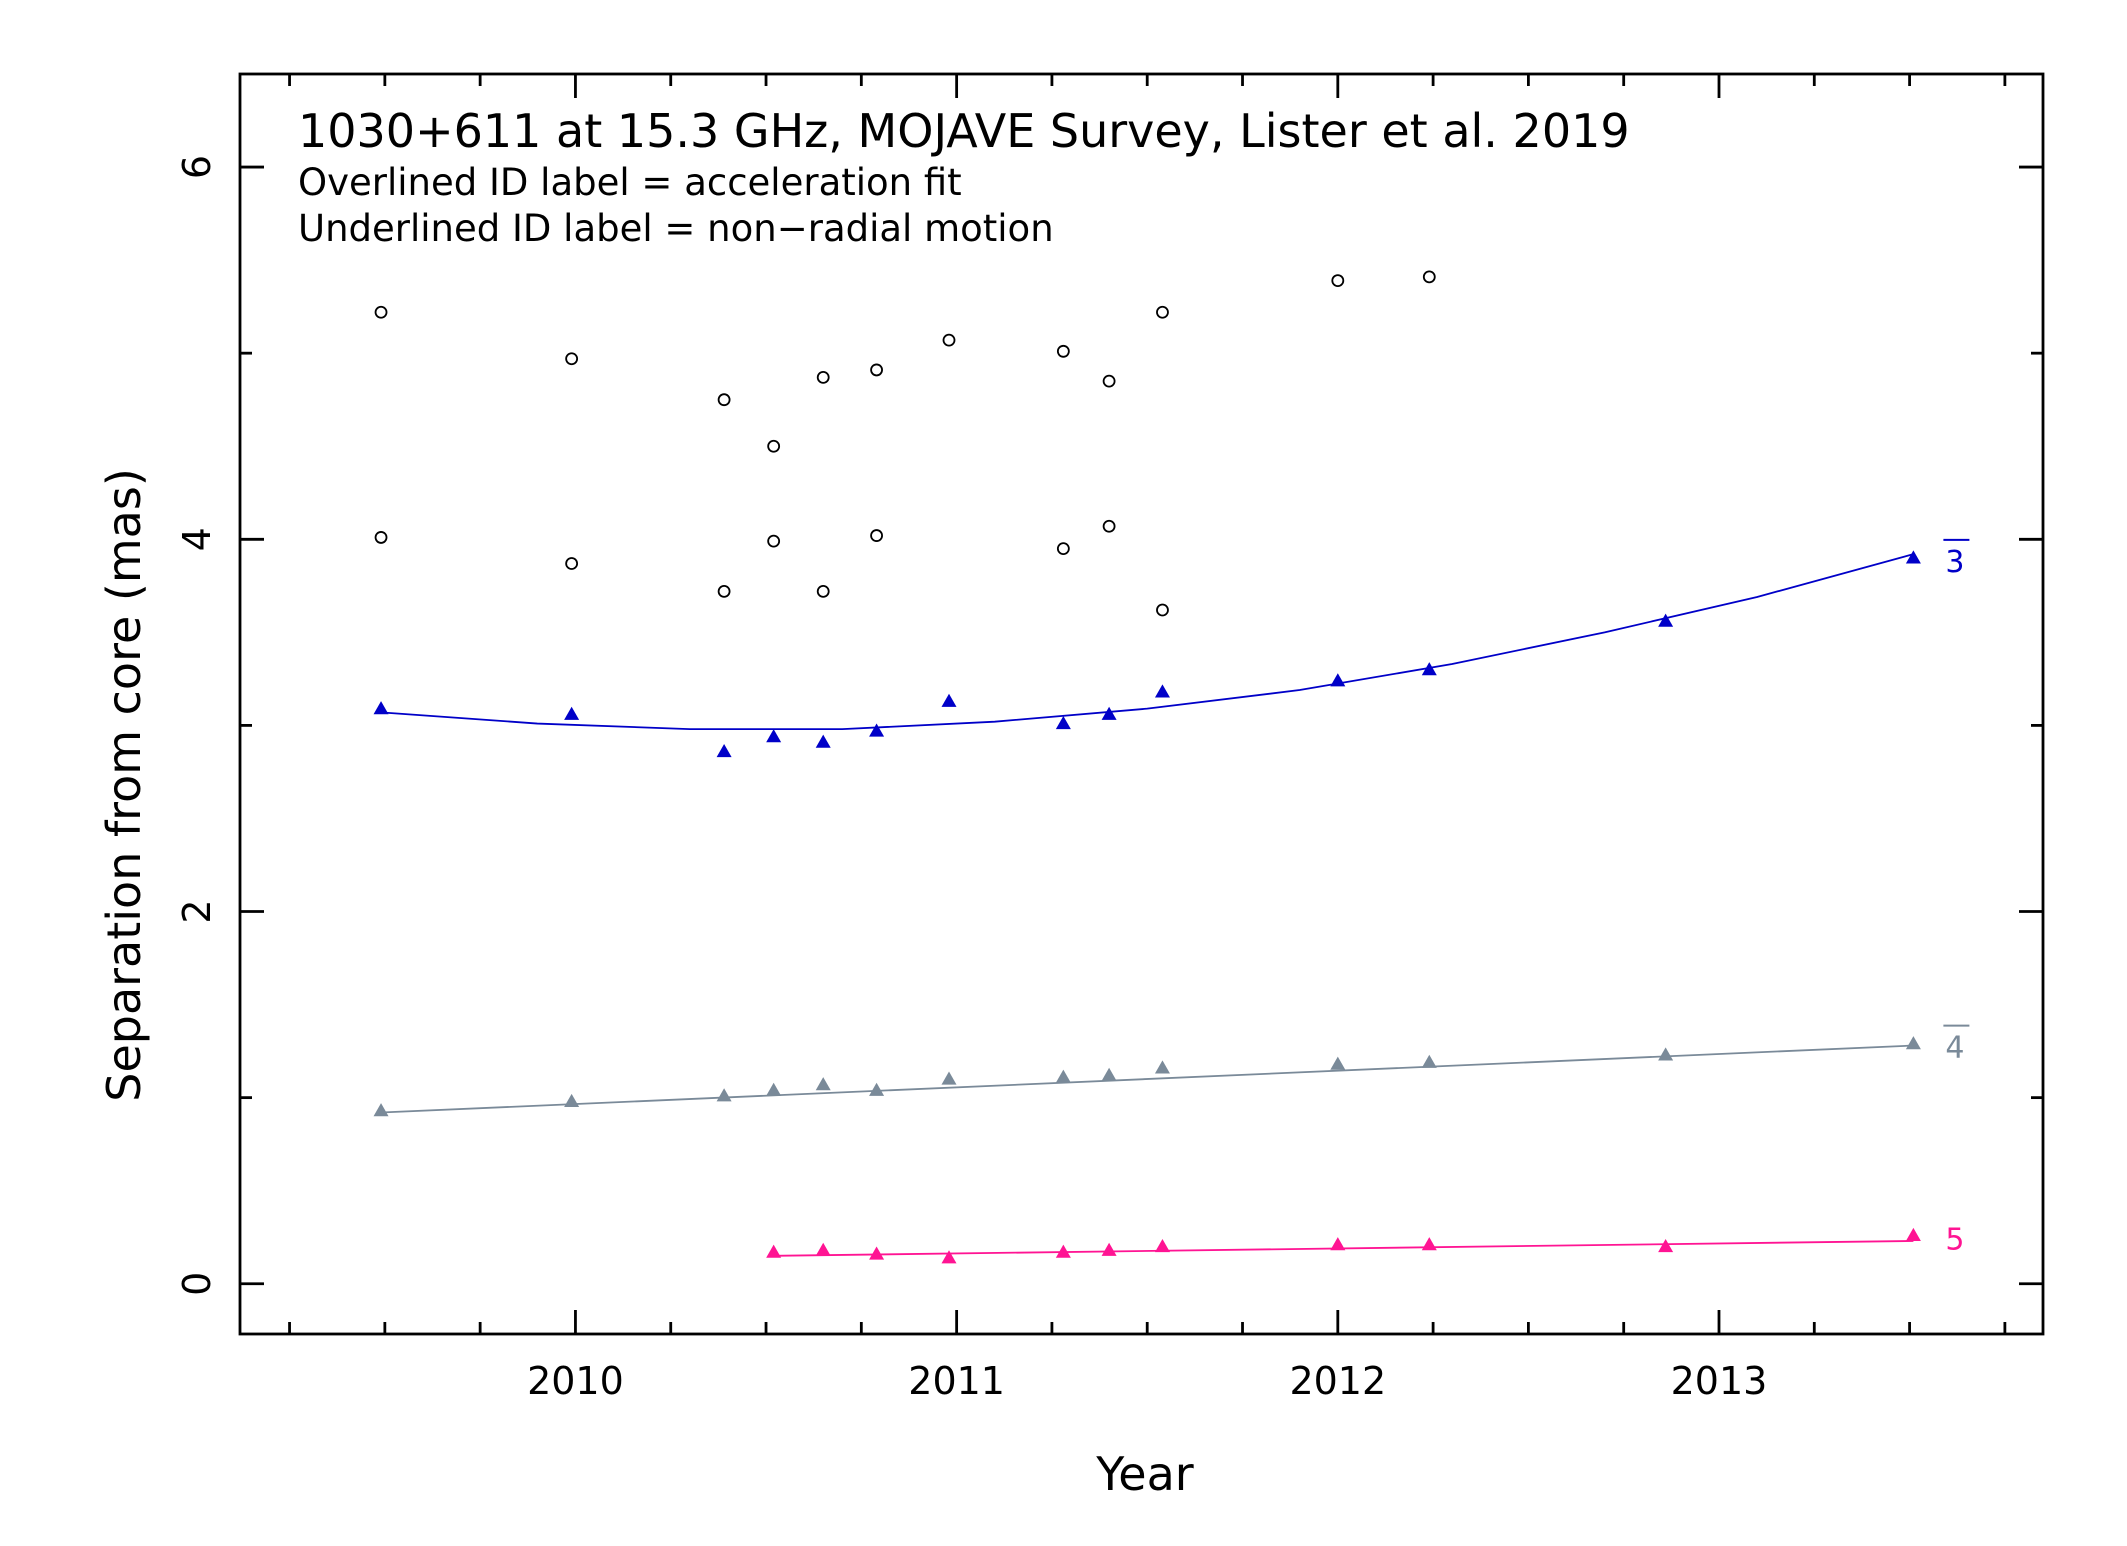  What do you see at coordinates (197, 167) in the screenshot?
I see `y-tick-label: 6` at bounding box center [197, 167].